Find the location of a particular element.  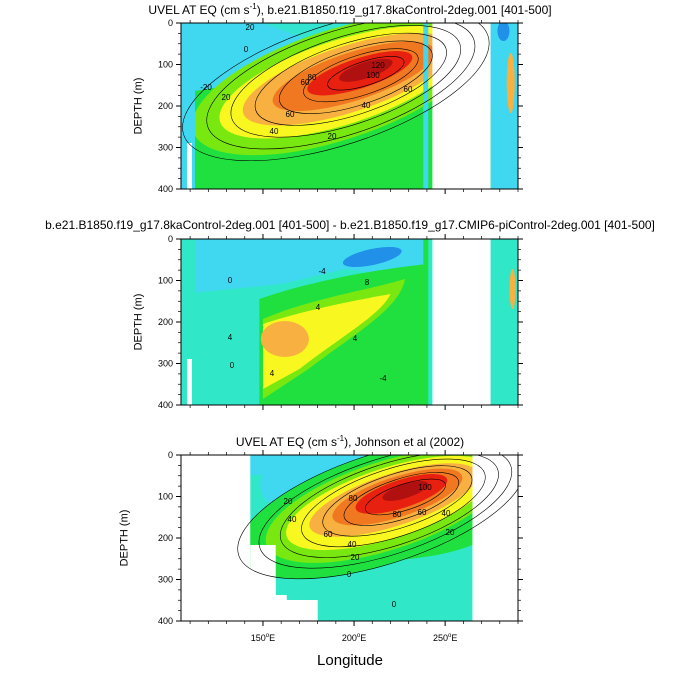

panel3-field is located at coordinates (349, 538).